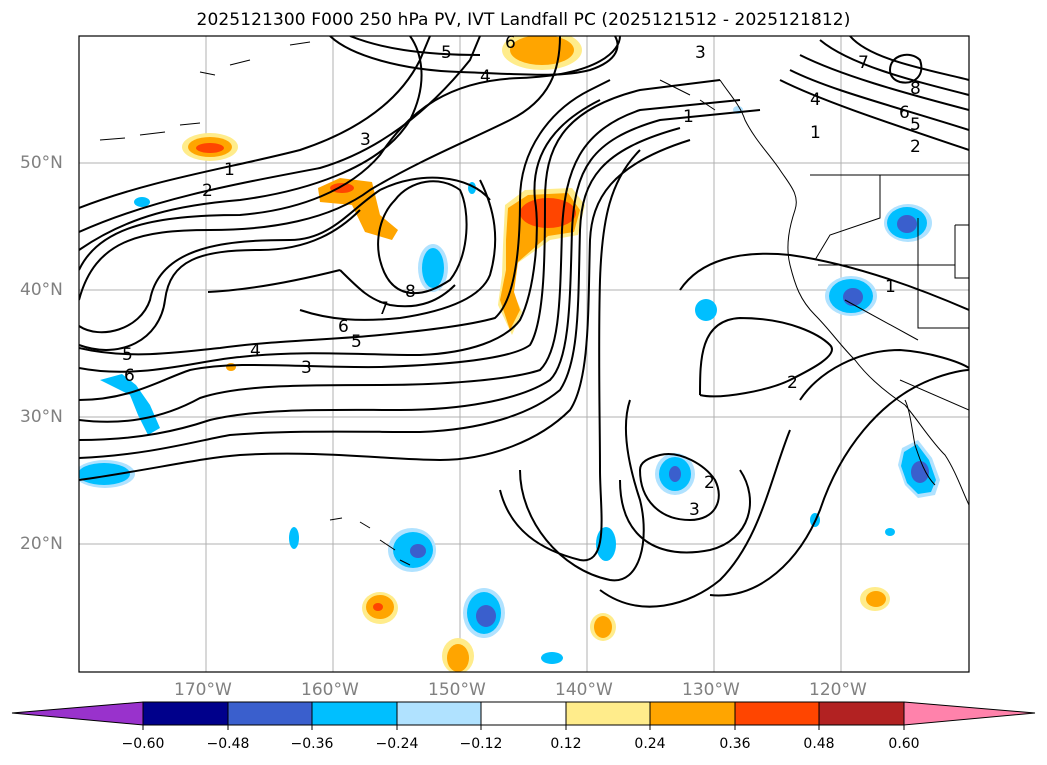 This screenshot has width=1047, height=765. What do you see at coordinates (143, 744) in the screenshot?
I see `colorbar-tick-label: −0.60` at bounding box center [143, 744].